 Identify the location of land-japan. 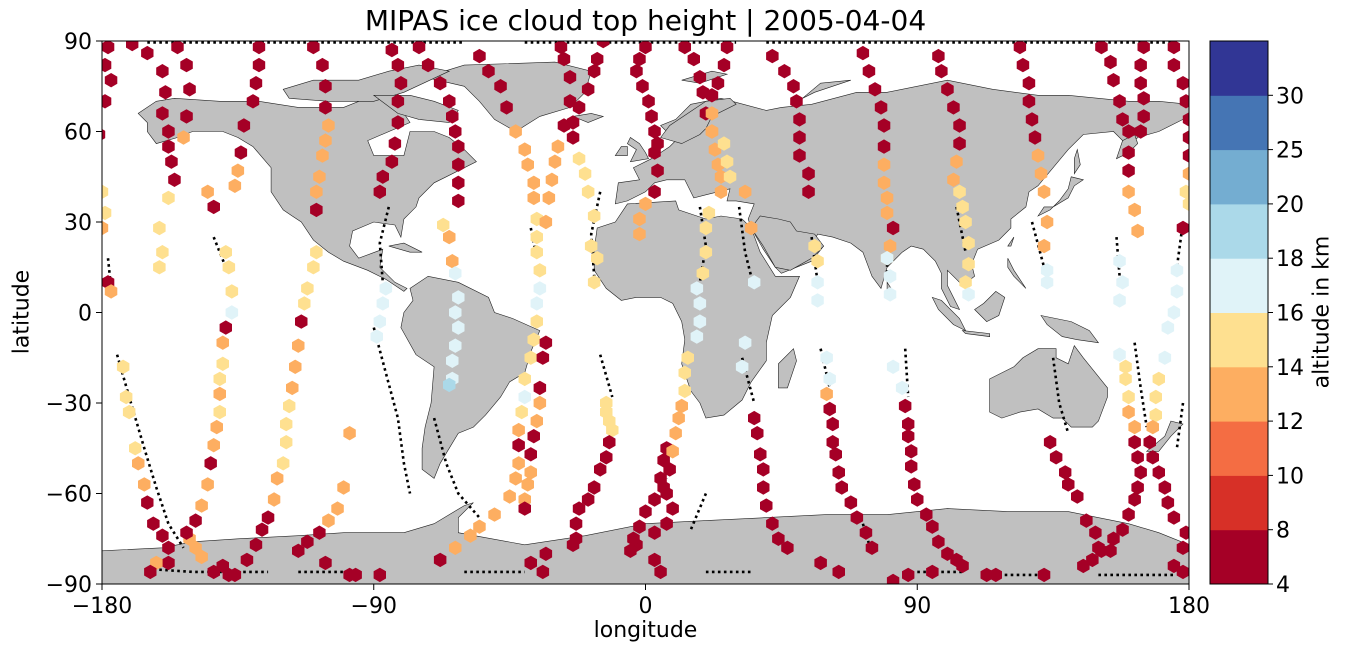
(1061, 196).